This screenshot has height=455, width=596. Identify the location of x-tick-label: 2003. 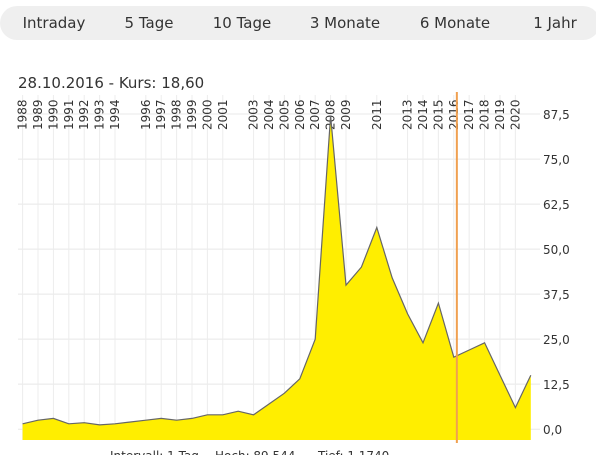
(254, 114).